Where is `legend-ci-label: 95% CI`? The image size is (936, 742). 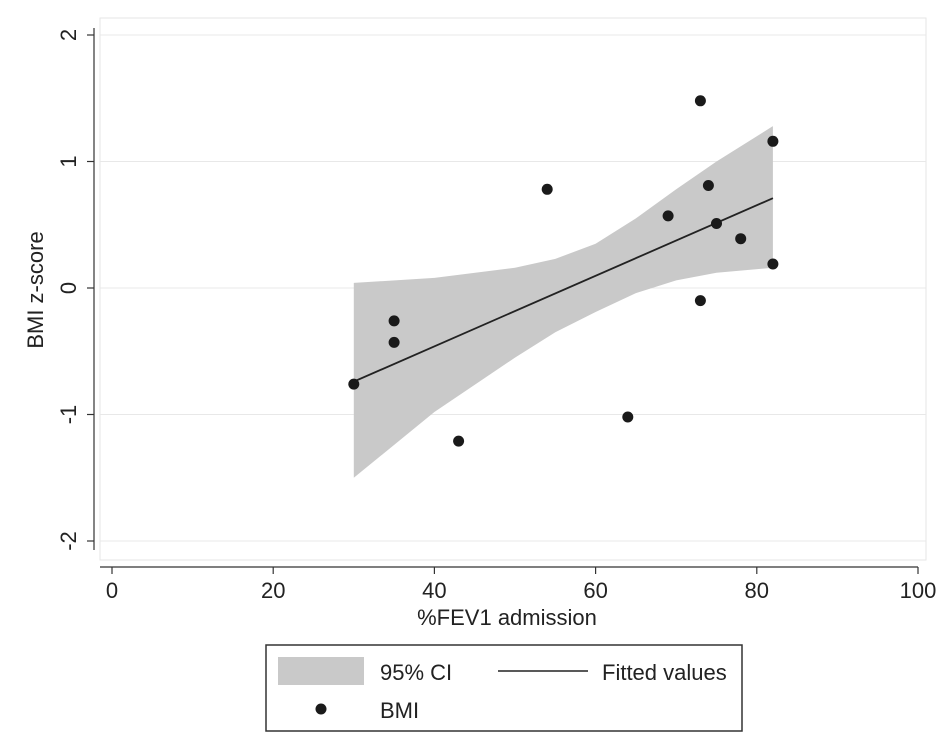
legend-ci-label: 95% CI is located at coordinates (416, 672).